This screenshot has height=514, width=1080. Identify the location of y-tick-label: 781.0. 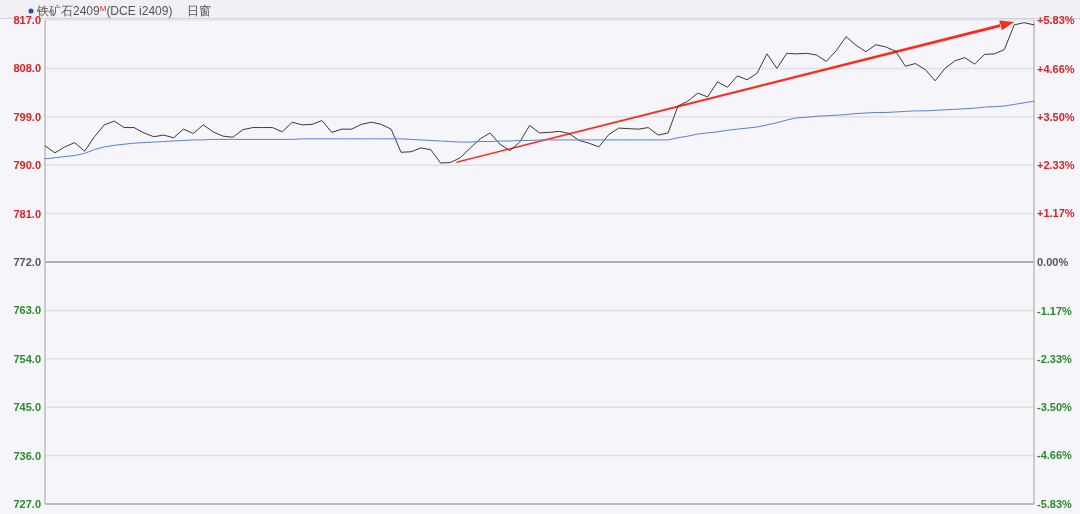
(27, 213).